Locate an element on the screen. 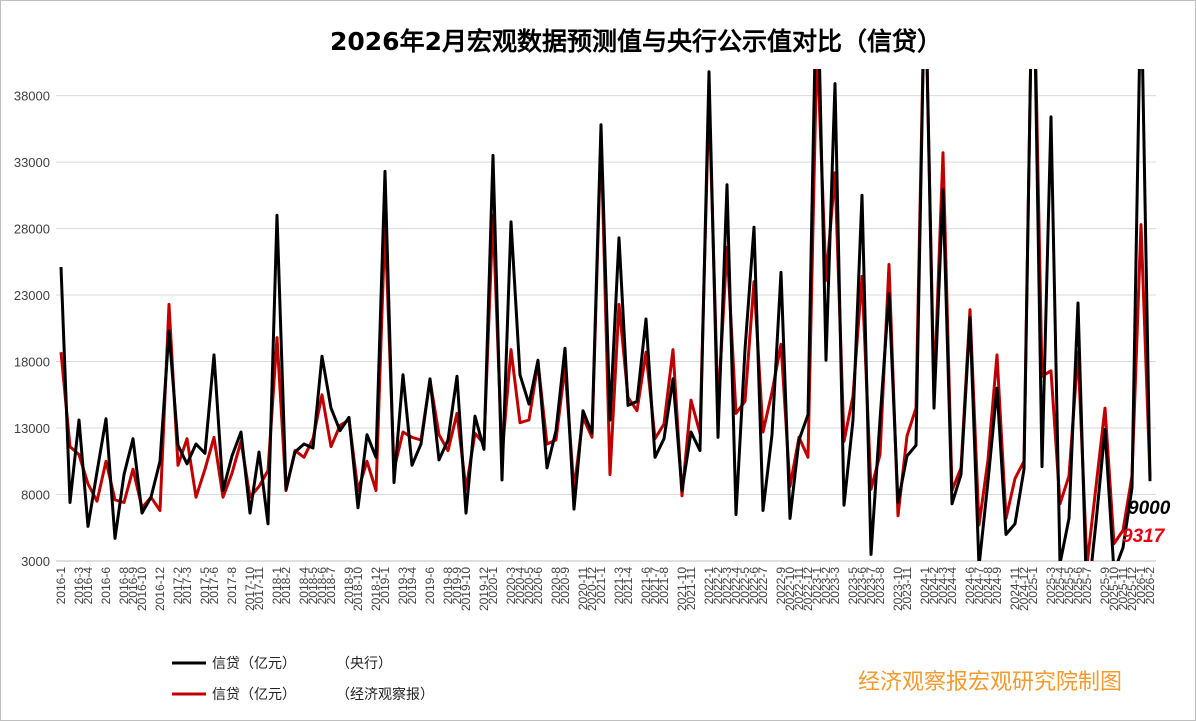  x-tick-label: 2025-6 is located at coordinates (1078, 586).